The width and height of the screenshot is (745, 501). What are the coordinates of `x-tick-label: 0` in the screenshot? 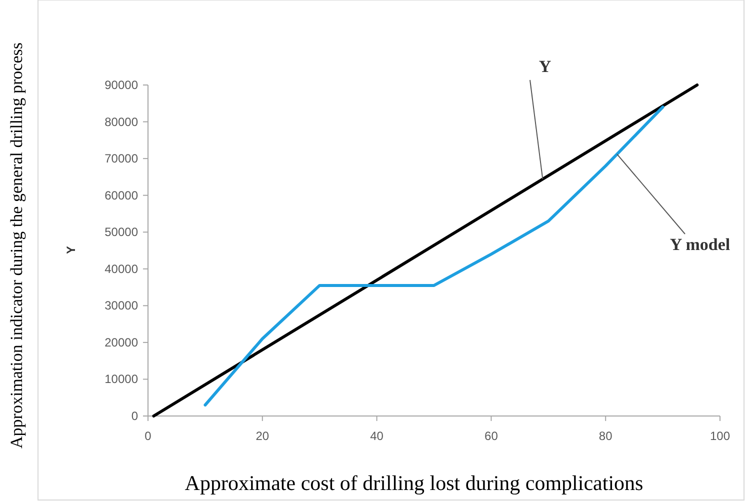 It's located at (148, 436).